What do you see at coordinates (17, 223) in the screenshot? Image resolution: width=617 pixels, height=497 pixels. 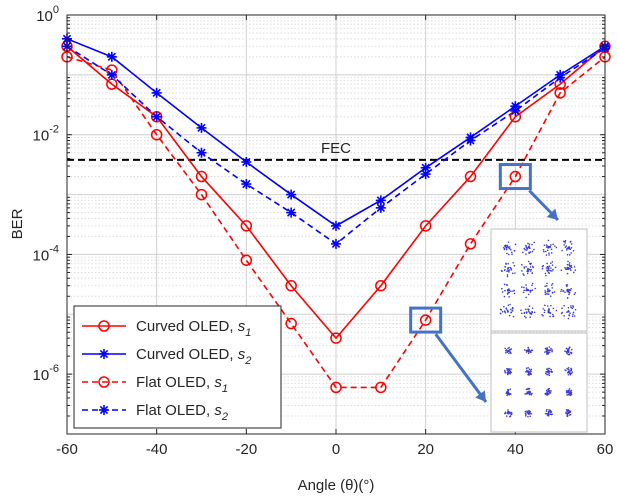 I see `y-axis-label: BER` at bounding box center [17, 223].